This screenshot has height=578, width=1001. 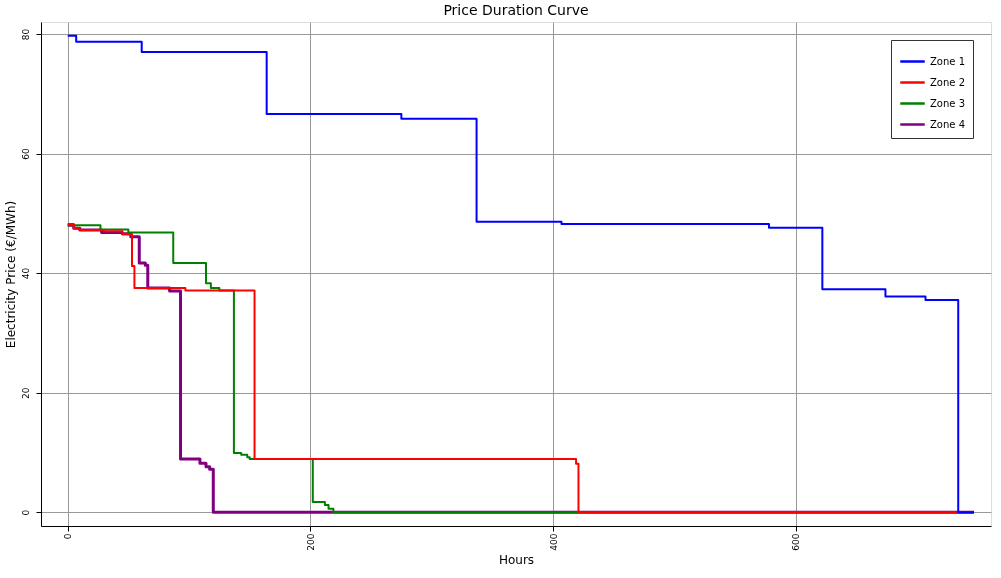 What do you see at coordinates (947, 82) in the screenshot?
I see `legend-label: Zone 2` at bounding box center [947, 82].